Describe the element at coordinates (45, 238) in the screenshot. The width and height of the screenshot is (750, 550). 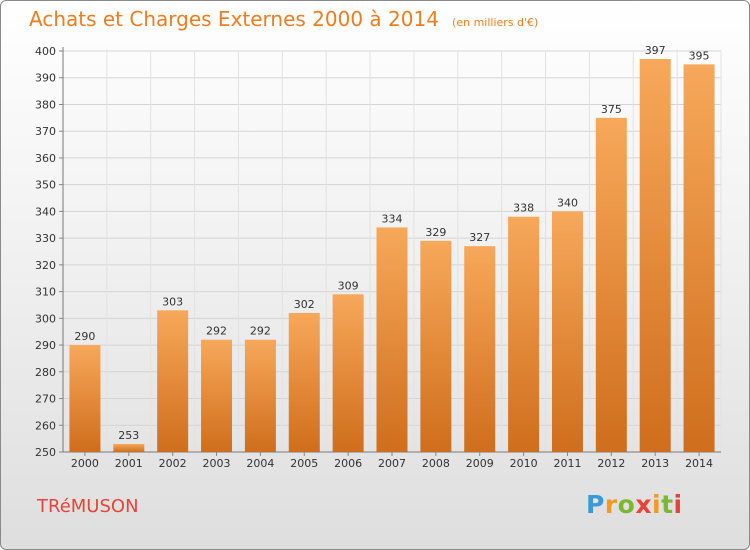
I see `y-tick-label: 330` at that location.